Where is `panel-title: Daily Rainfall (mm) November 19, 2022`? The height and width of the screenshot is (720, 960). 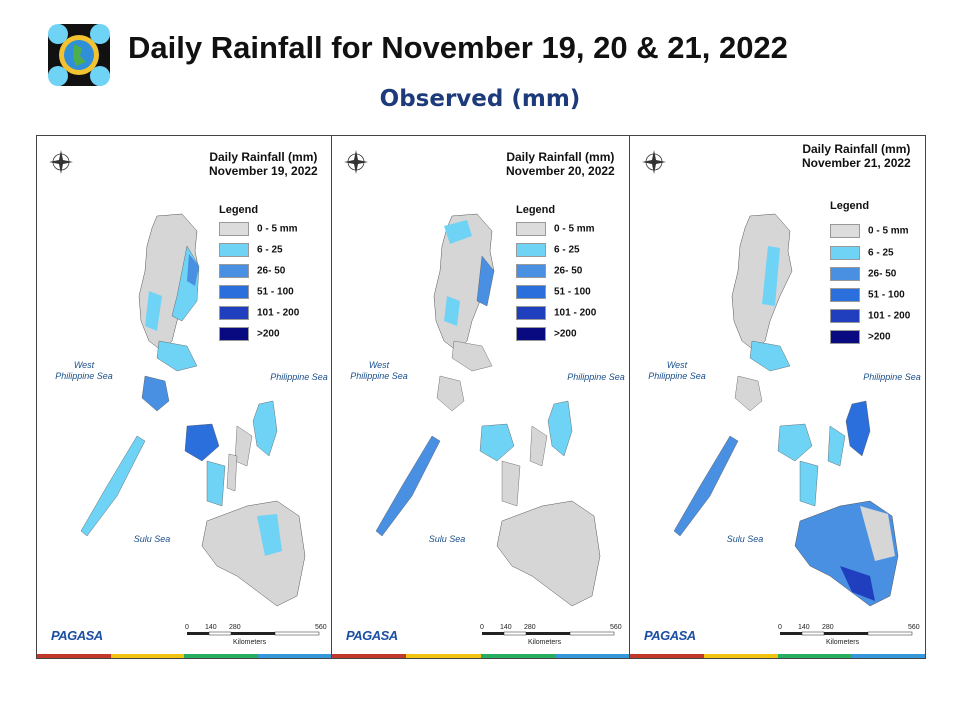
panel-title: Daily Rainfall (mm) November 19, 2022 is located at coordinates (263, 164).